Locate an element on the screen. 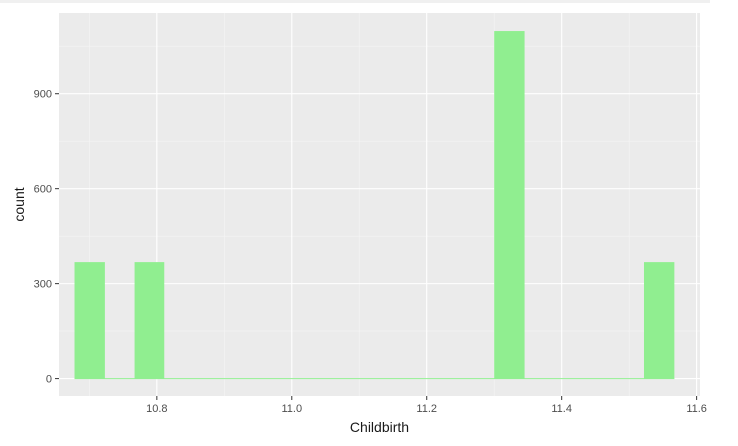 This screenshot has height=446, width=738. y-tick-label: 900 is located at coordinates (43, 95).